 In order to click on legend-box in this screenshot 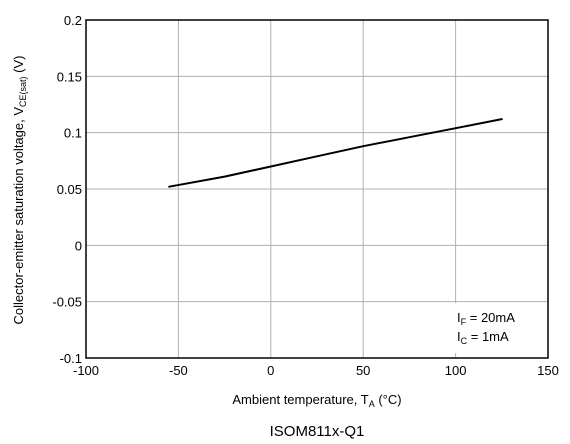, I will do `click(491, 328)`.